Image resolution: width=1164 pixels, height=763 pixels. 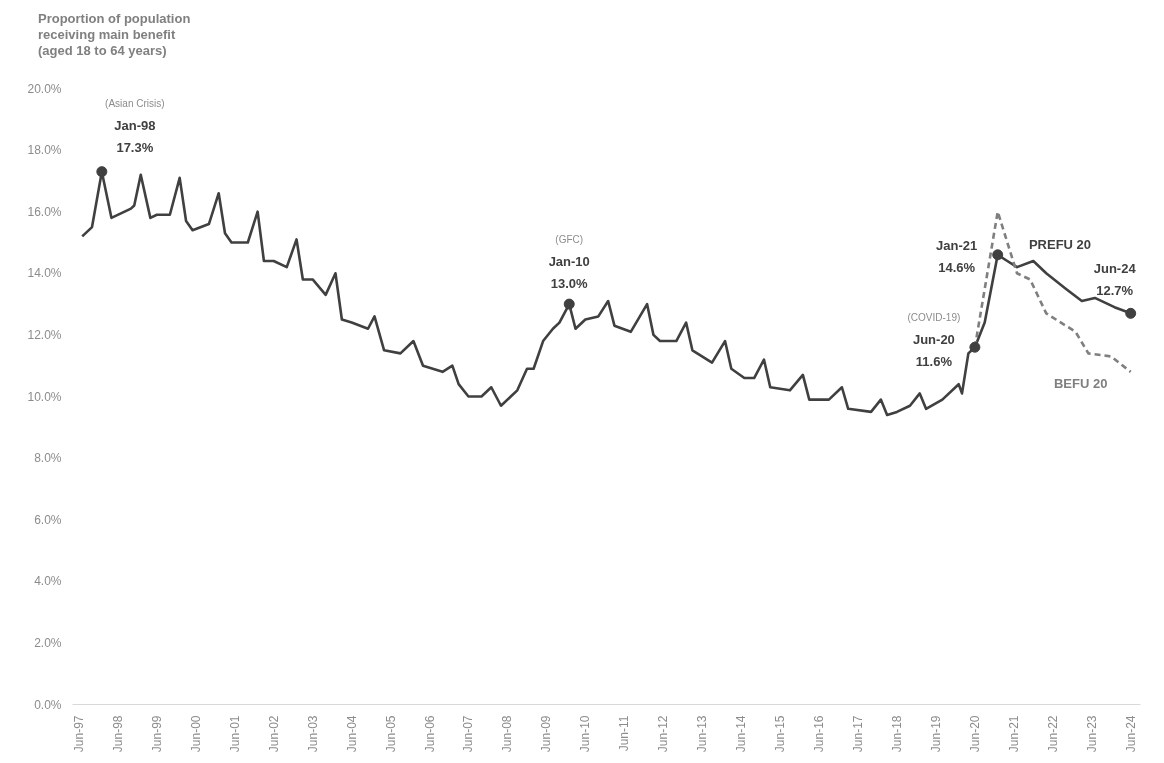 What do you see at coordinates (702, 734) in the screenshot?
I see `x-tick-label: Jun-13` at bounding box center [702, 734].